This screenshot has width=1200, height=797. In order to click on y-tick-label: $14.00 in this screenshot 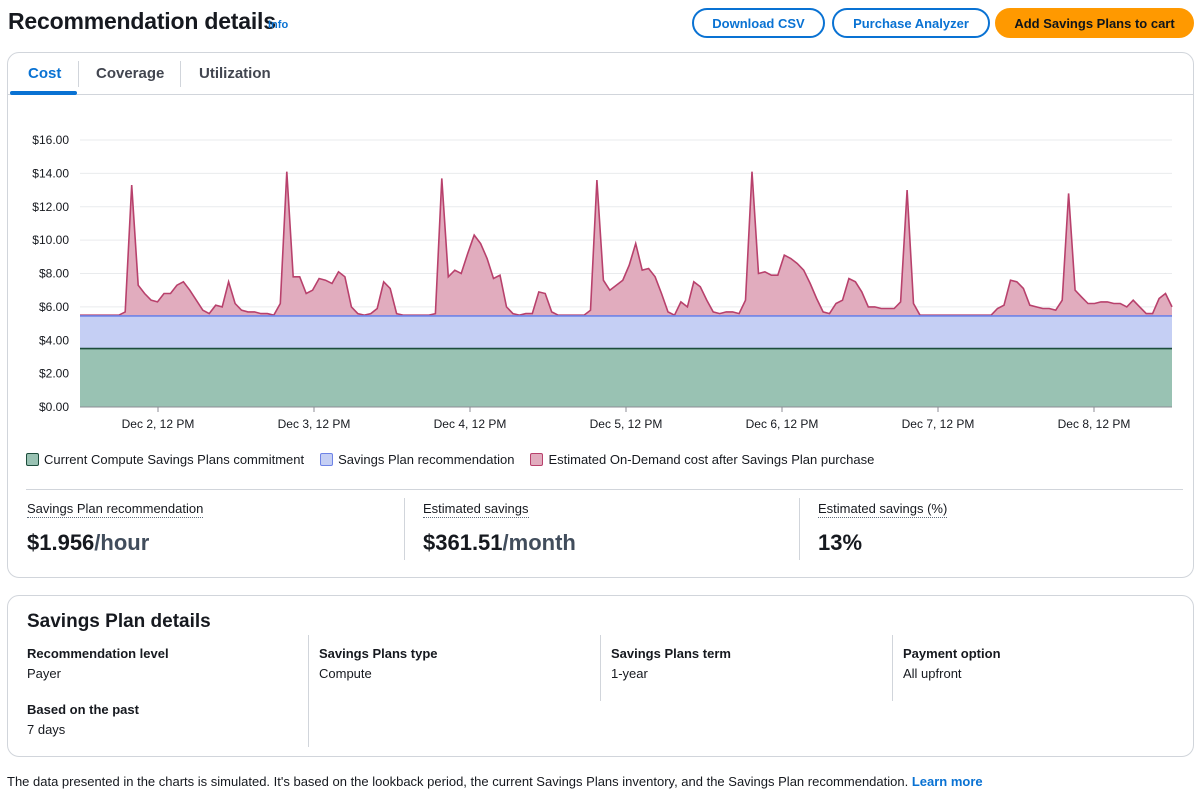, I will do `click(50, 173)`.